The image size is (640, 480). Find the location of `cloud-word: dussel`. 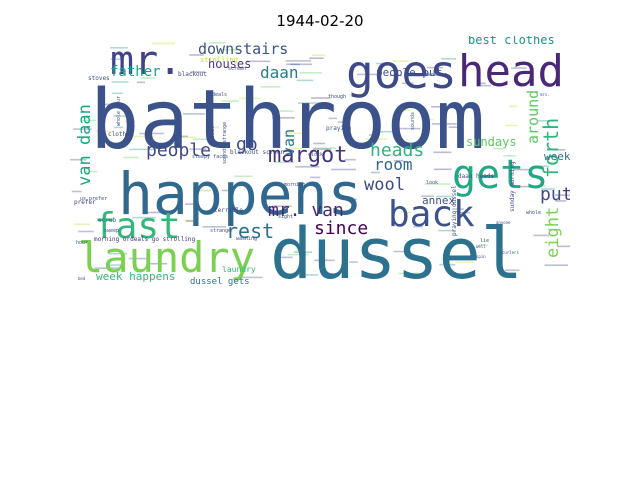

cloud-word: dussel is located at coordinates (213, 135).